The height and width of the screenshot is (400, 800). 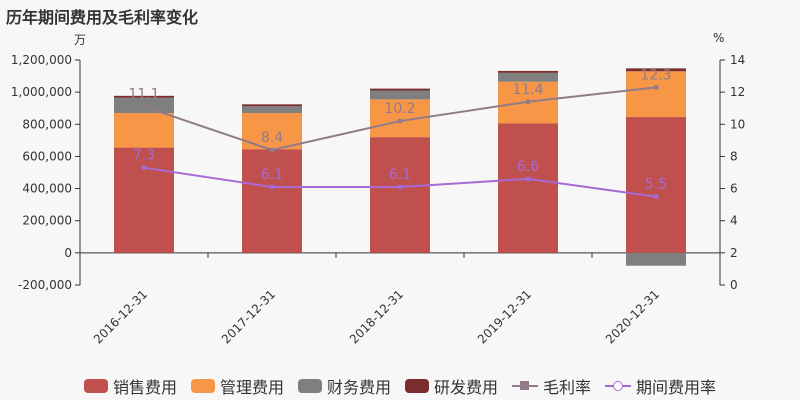 What do you see at coordinates (272, 138) in the screenshot?
I see `data-label-gross_margin: 8.4` at bounding box center [272, 138].